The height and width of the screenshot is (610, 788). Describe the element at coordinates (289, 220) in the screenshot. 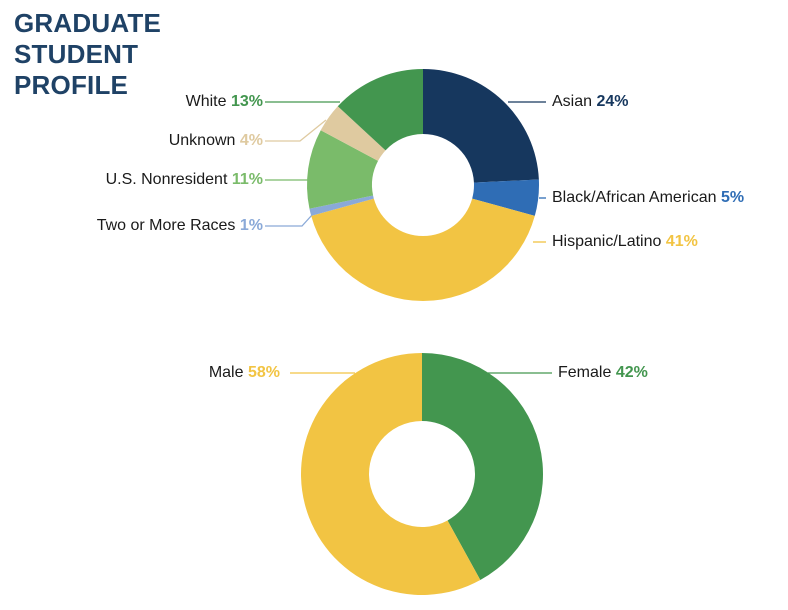

I see `leader-line-two-or-more` at that location.